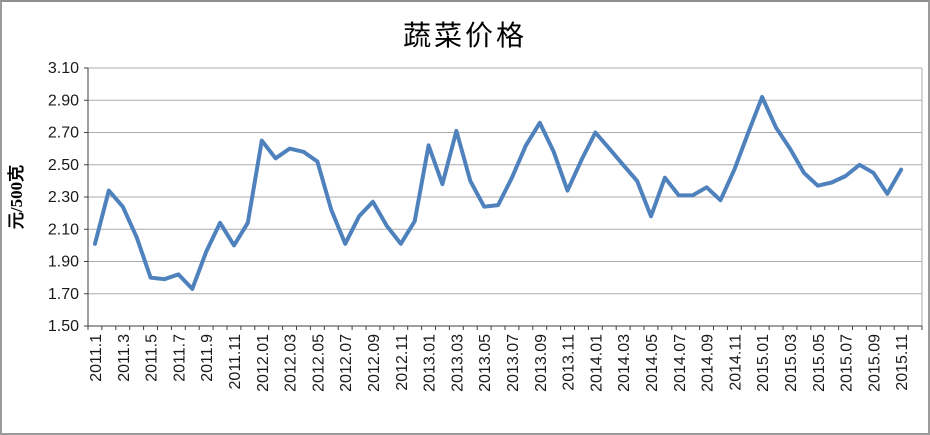 This screenshot has height=435, width=930. What do you see at coordinates (16, 197) in the screenshot?
I see `y-axis-title: 元/500克` at bounding box center [16, 197].